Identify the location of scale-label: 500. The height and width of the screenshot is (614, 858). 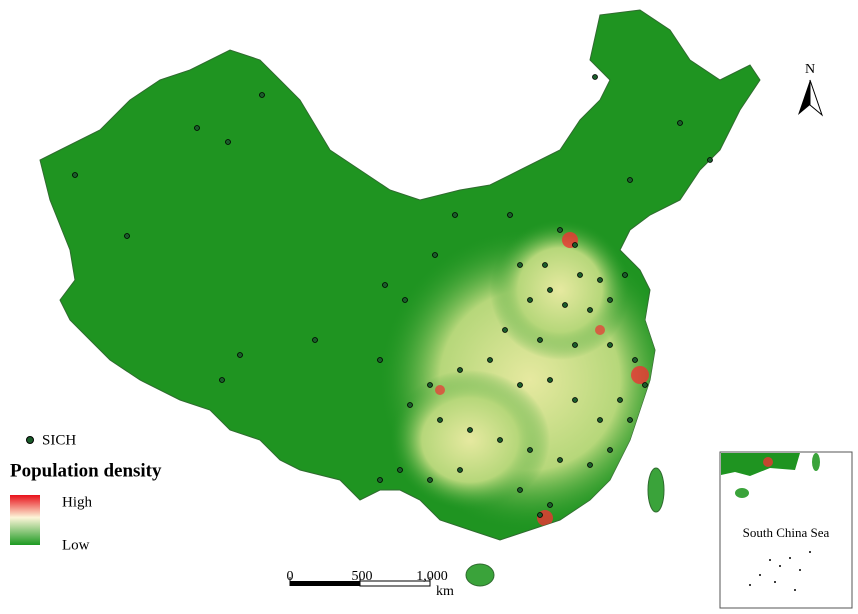
(362, 576).